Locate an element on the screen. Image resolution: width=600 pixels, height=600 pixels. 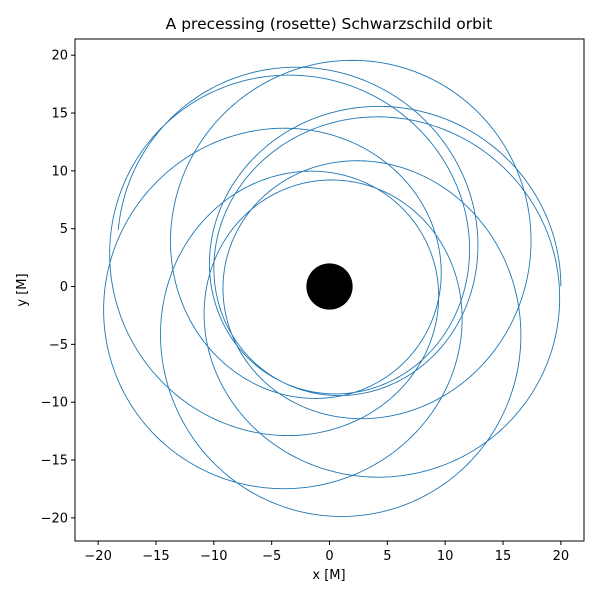
y-tick-label: −15 is located at coordinates (54, 461).